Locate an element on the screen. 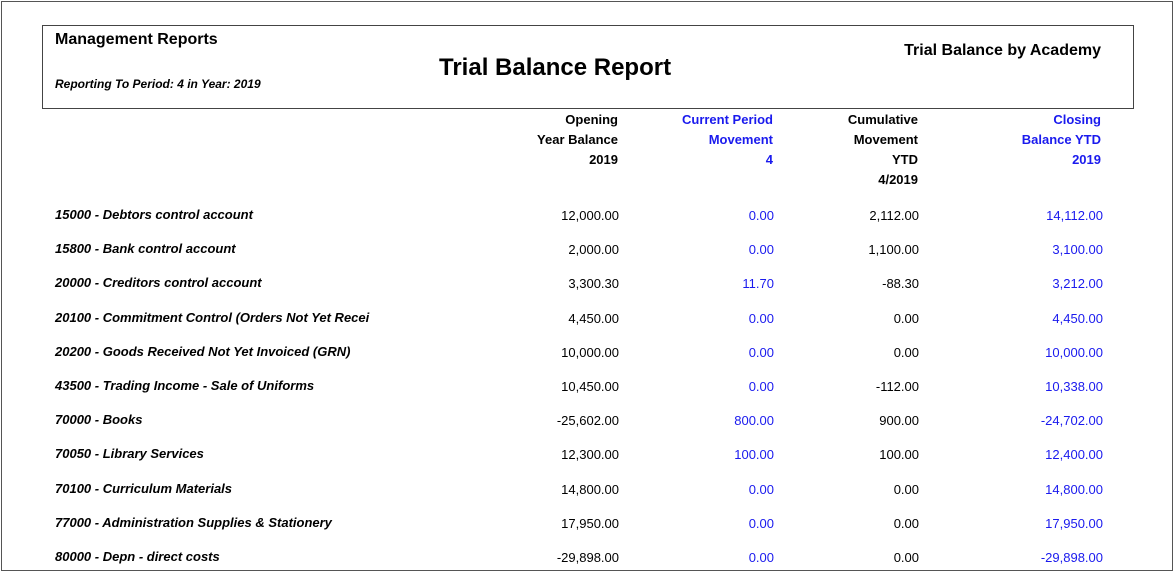 The image size is (1175, 583). closing-value: -29,898.00 is located at coordinates (1071, 557).